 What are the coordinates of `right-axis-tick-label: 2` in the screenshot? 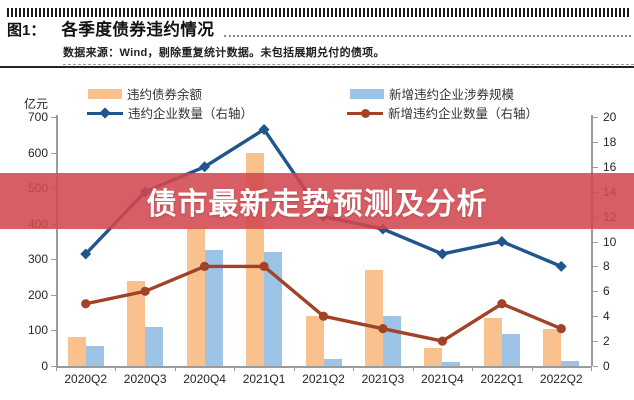 It's located at (606, 341).